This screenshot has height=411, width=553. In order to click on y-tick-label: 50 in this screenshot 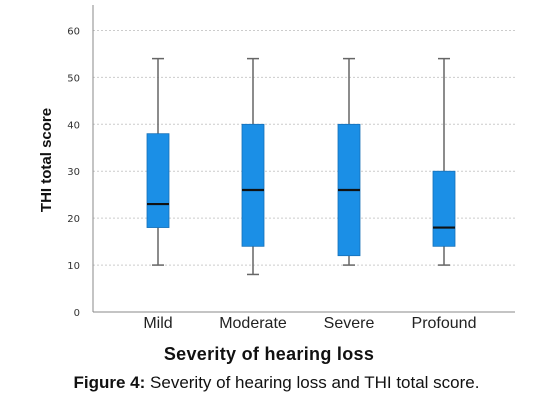, I will do `click(73, 78)`.